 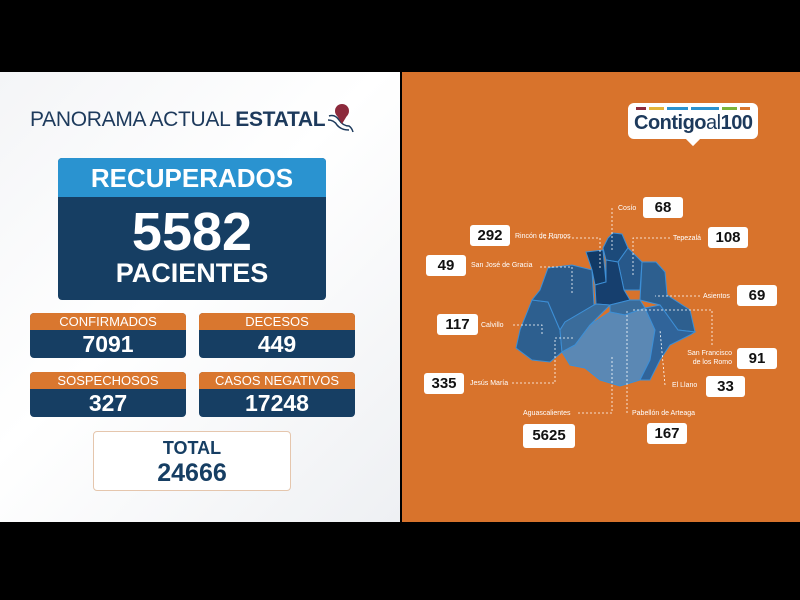 I want to click on region-el-llano, so click(x=668, y=342).